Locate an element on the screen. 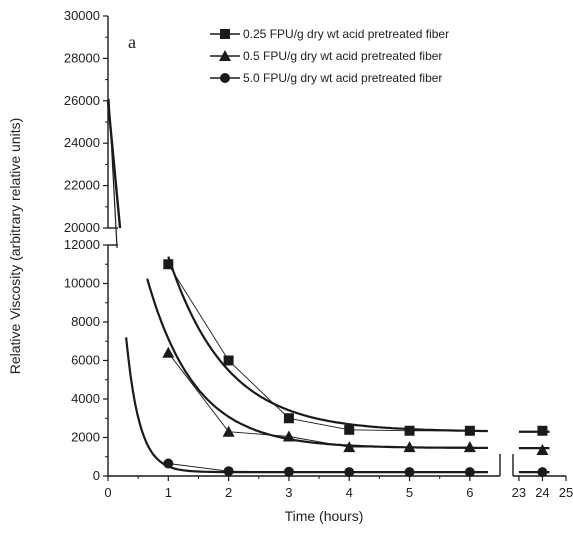 The width and height of the screenshot is (573, 533). y-tick-label-lower: 4000 is located at coordinates (85, 398).